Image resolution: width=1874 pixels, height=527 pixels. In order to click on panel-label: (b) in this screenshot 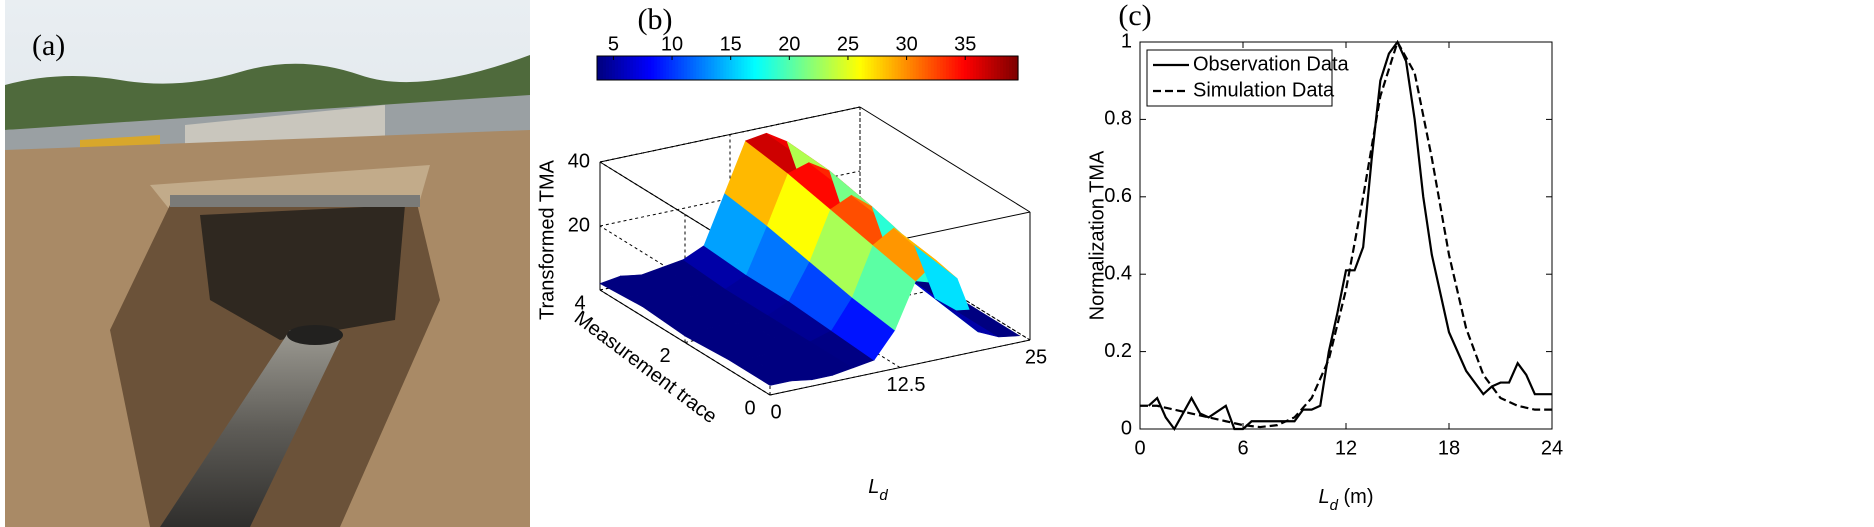, I will do `click(655, 19)`.